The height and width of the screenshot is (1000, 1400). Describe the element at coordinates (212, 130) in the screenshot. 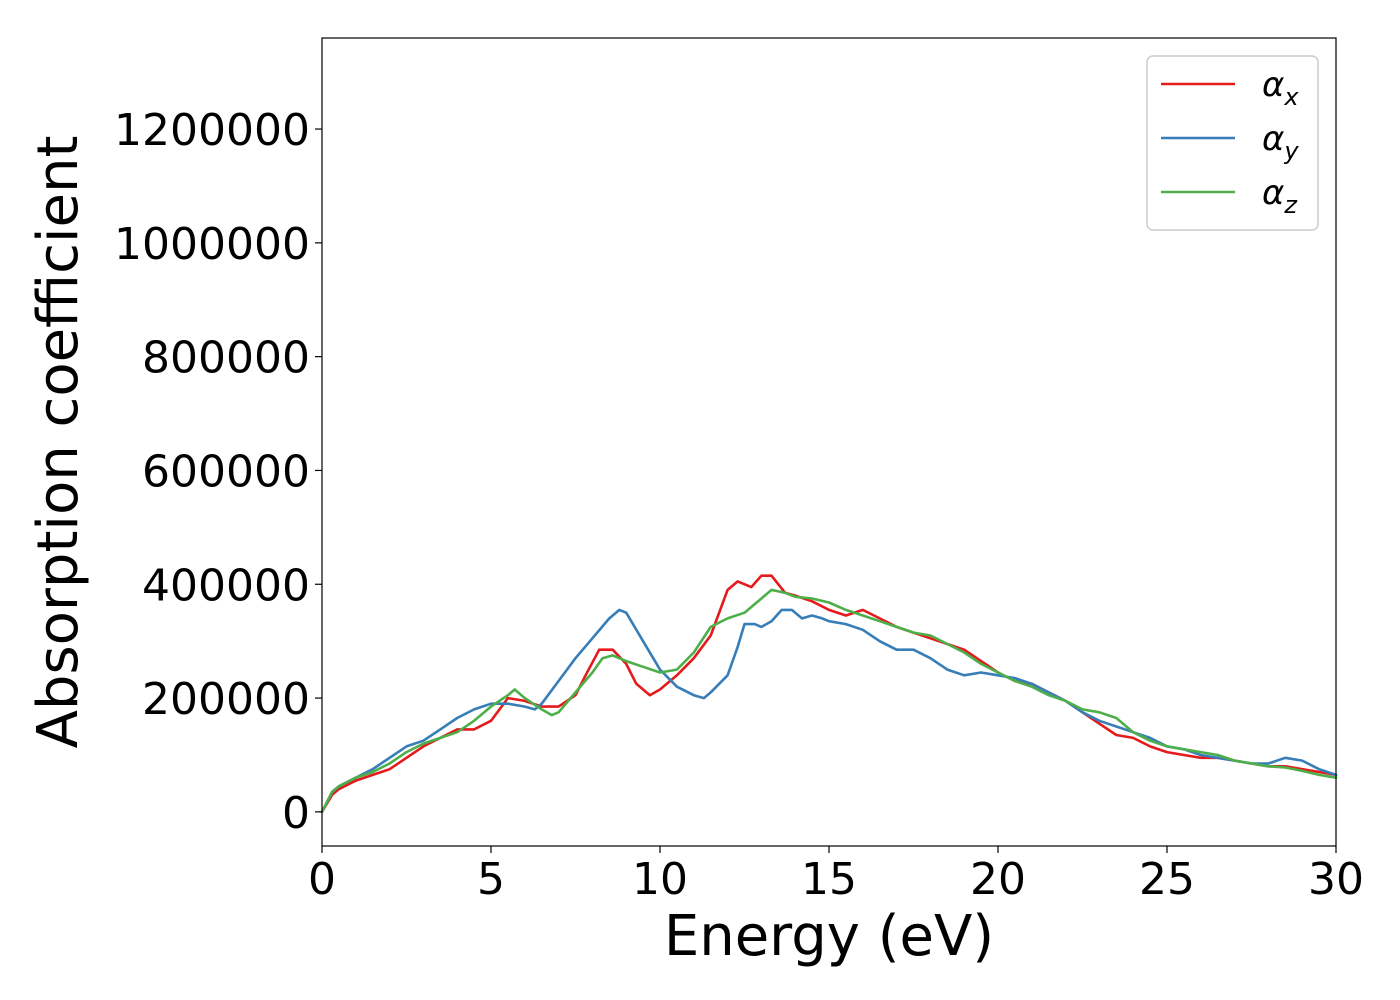

I see `y-tick-label: 1200000` at that location.